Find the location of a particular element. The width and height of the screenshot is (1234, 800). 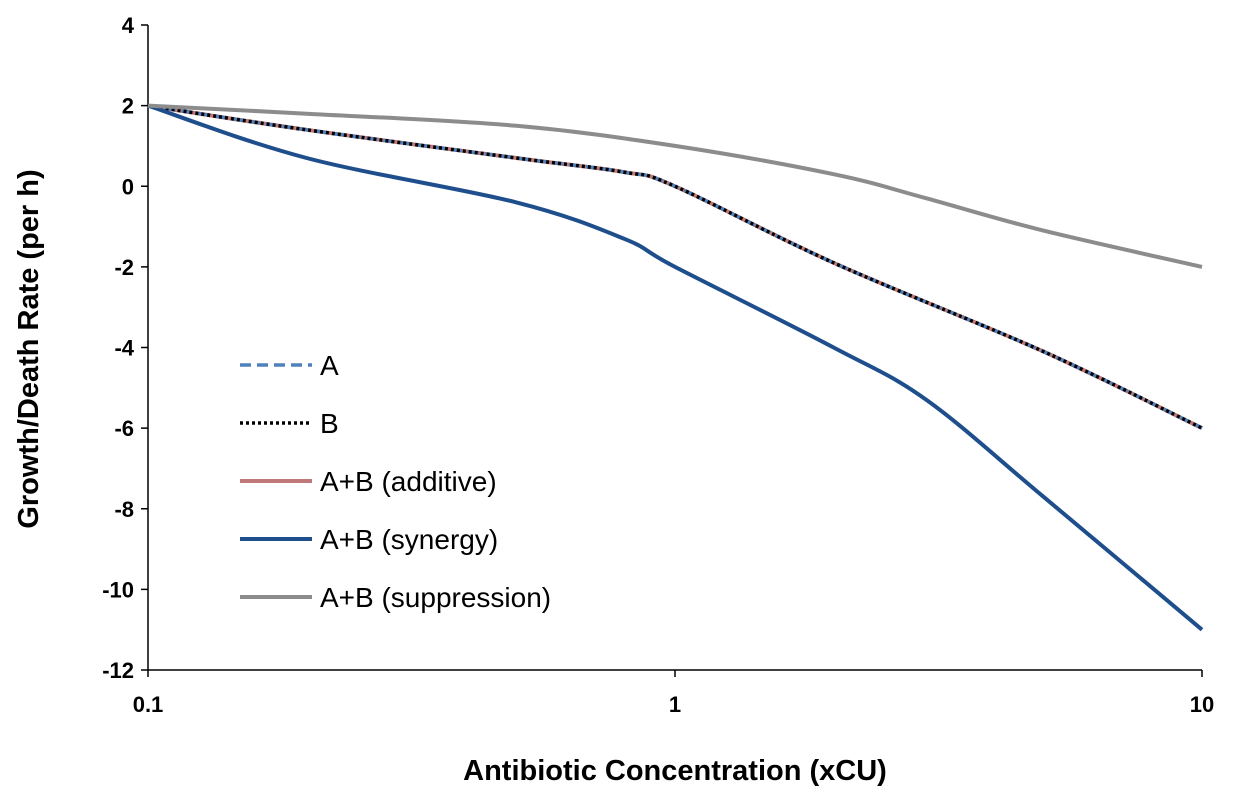

legend-label-0: A is located at coordinates (329, 365).